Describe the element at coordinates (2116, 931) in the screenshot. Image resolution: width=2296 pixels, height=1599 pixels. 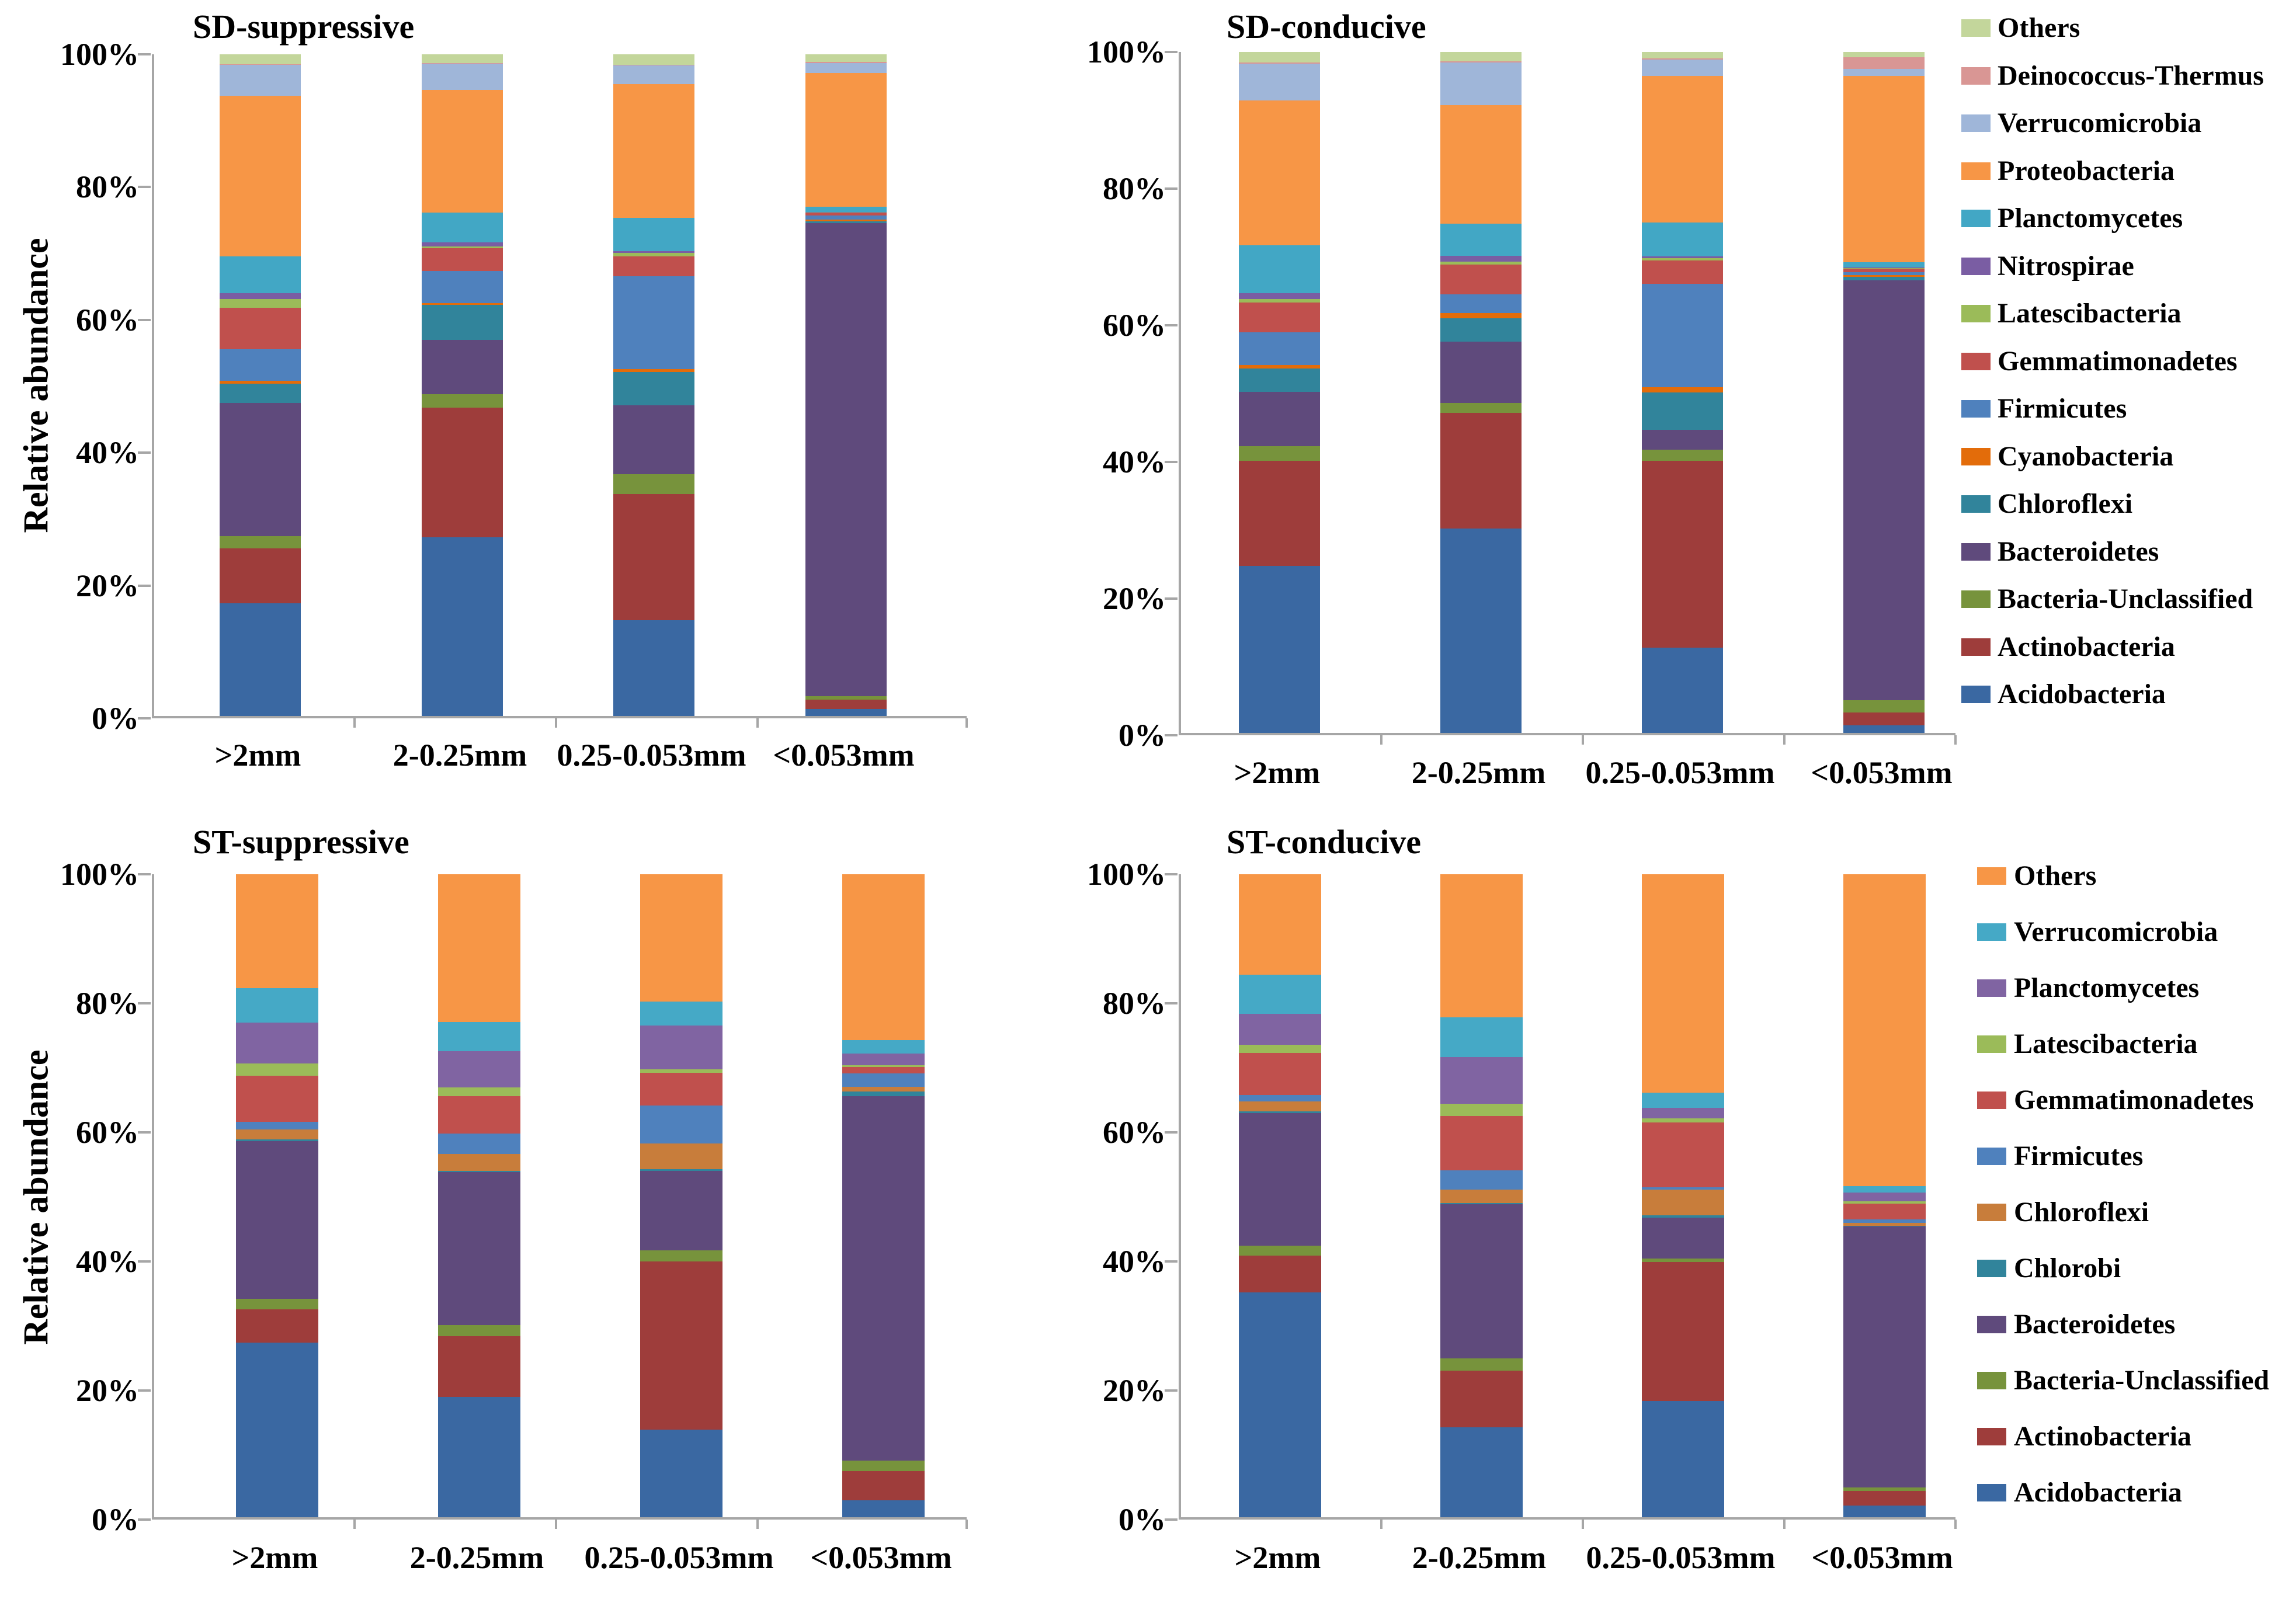
I see `legend-label: Verrucomicrobia` at that location.